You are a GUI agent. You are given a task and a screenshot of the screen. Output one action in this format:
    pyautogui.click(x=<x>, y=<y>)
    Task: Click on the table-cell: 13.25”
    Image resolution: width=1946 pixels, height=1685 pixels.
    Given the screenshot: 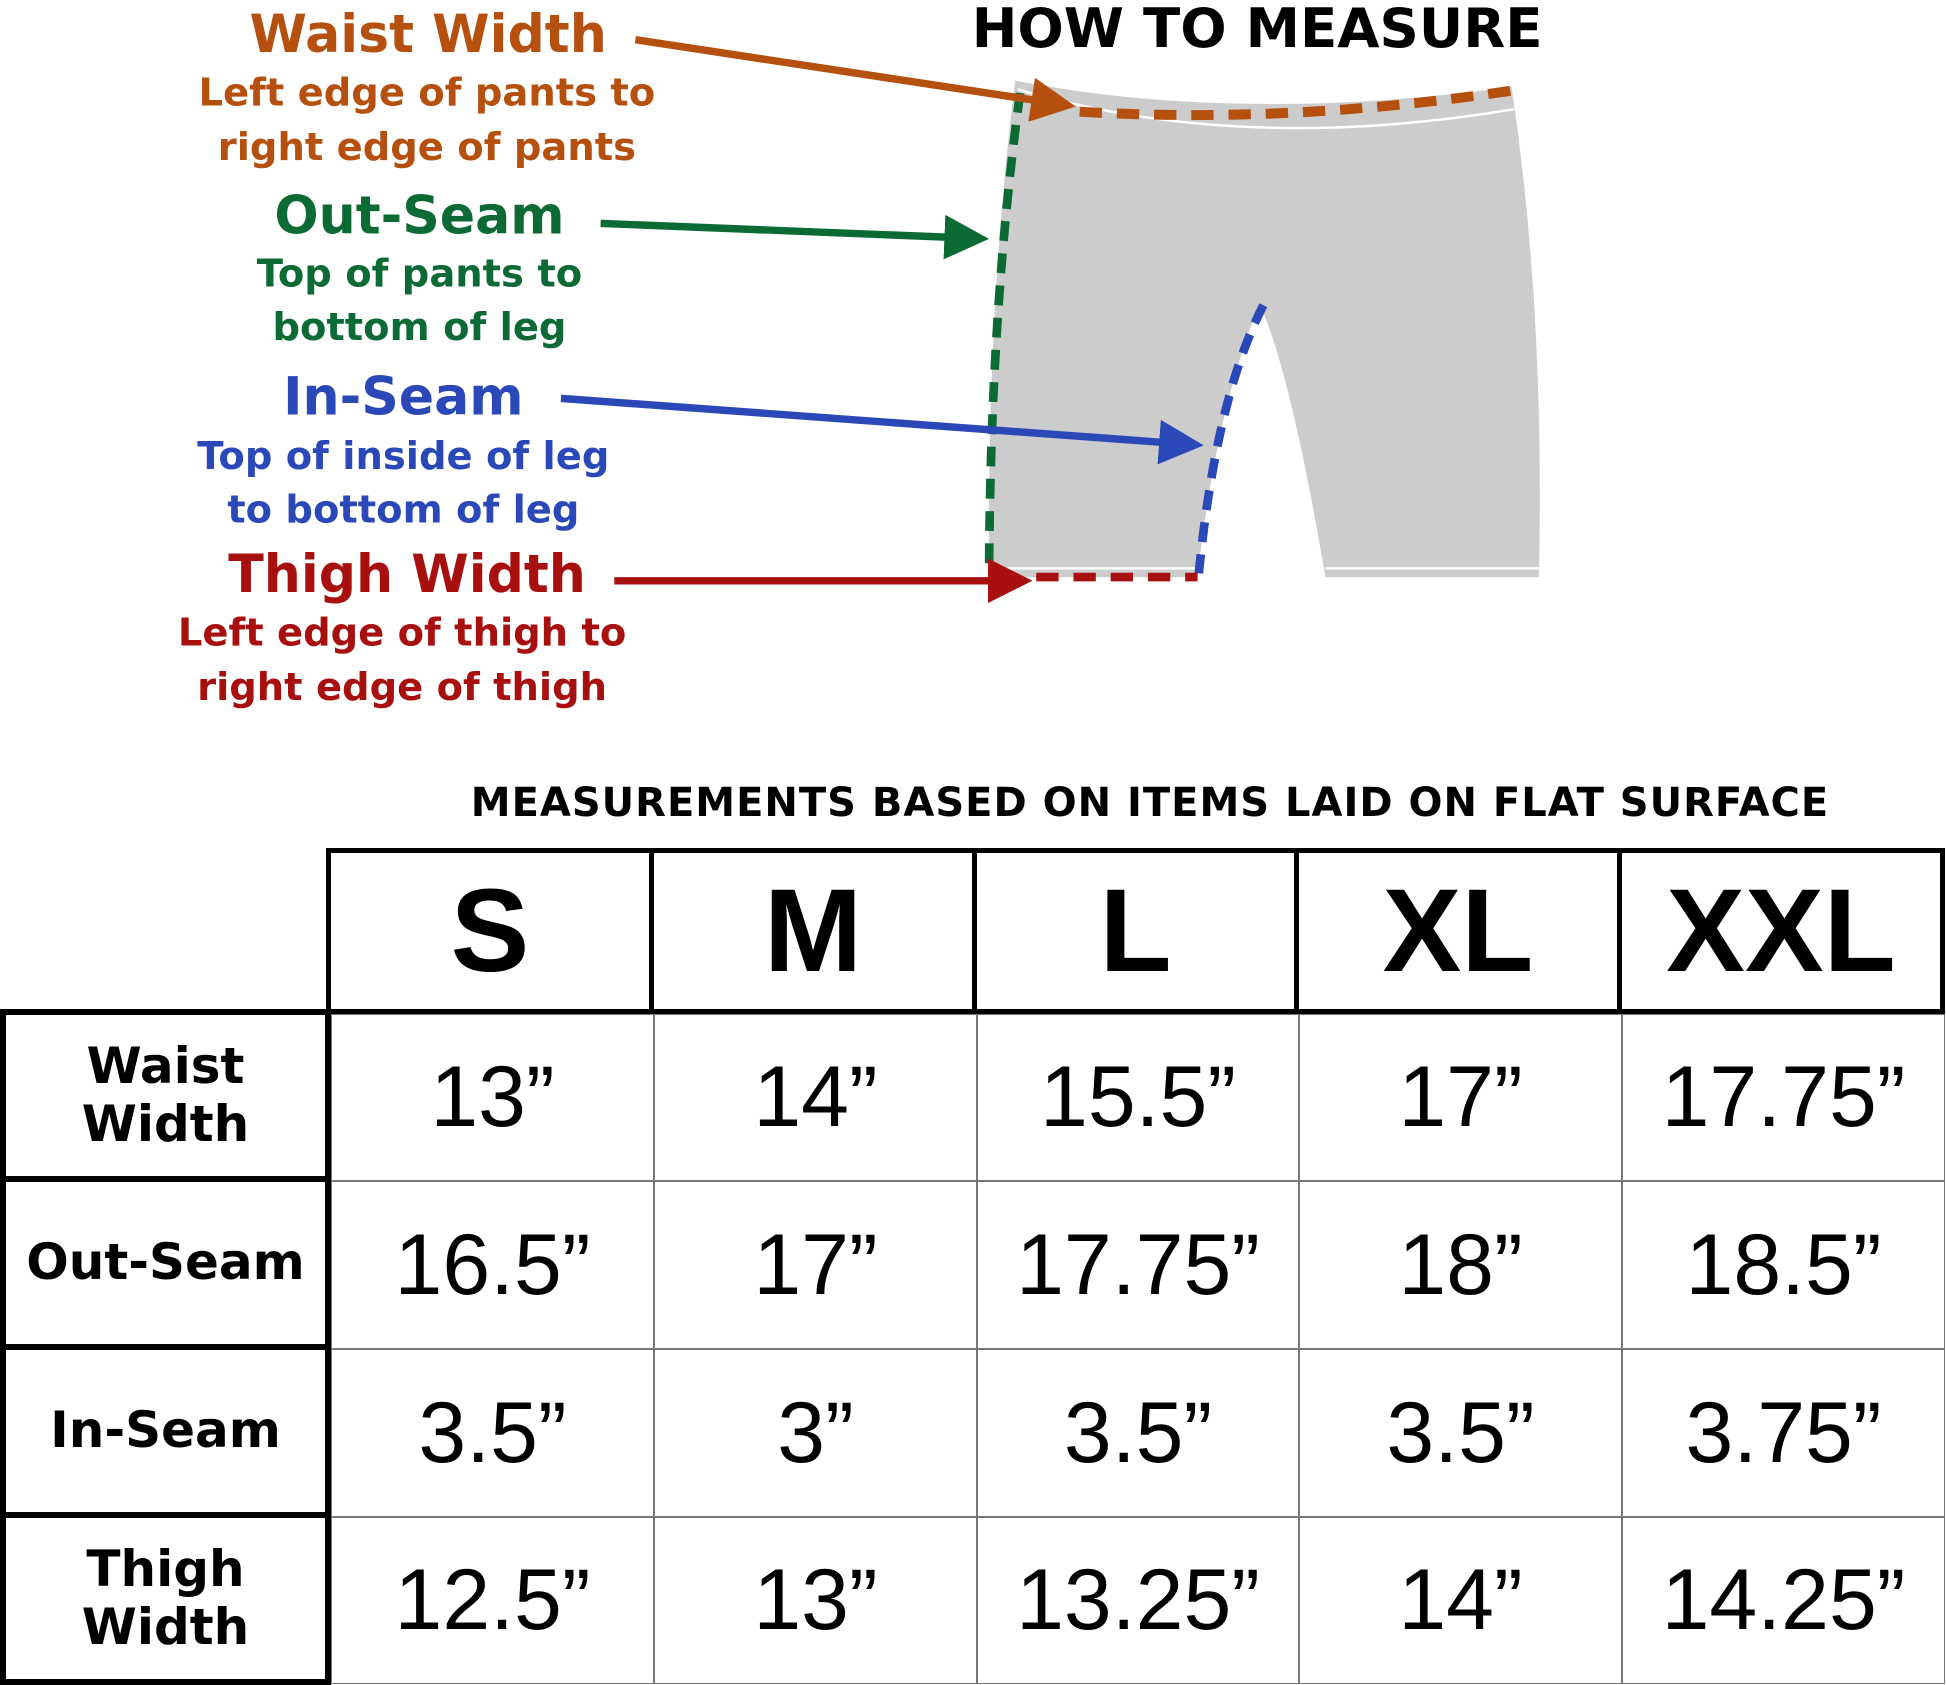 What is the action you would take?
    pyautogui.click(x=1138, y=1600)
    